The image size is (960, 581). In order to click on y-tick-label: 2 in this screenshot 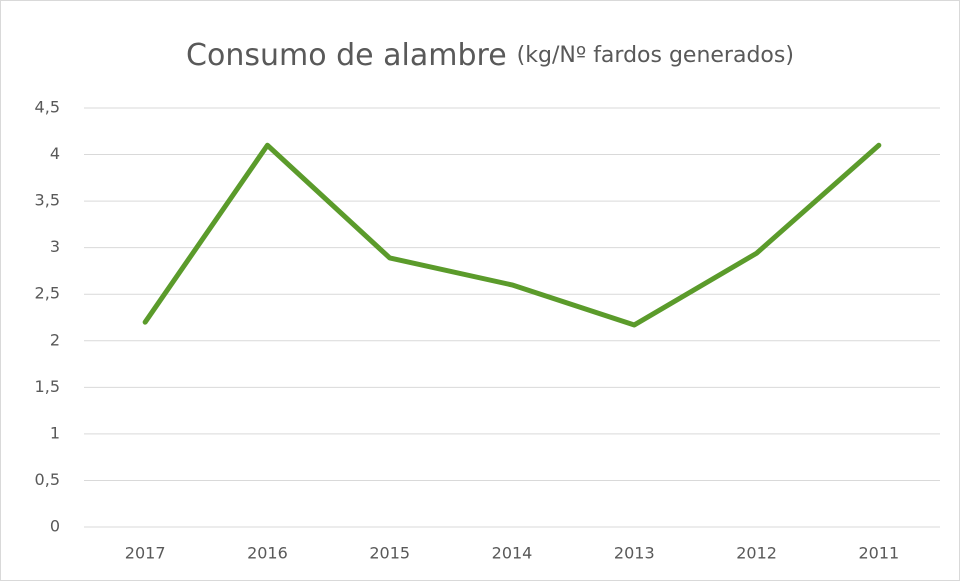, I will do `click(55, 339)`.